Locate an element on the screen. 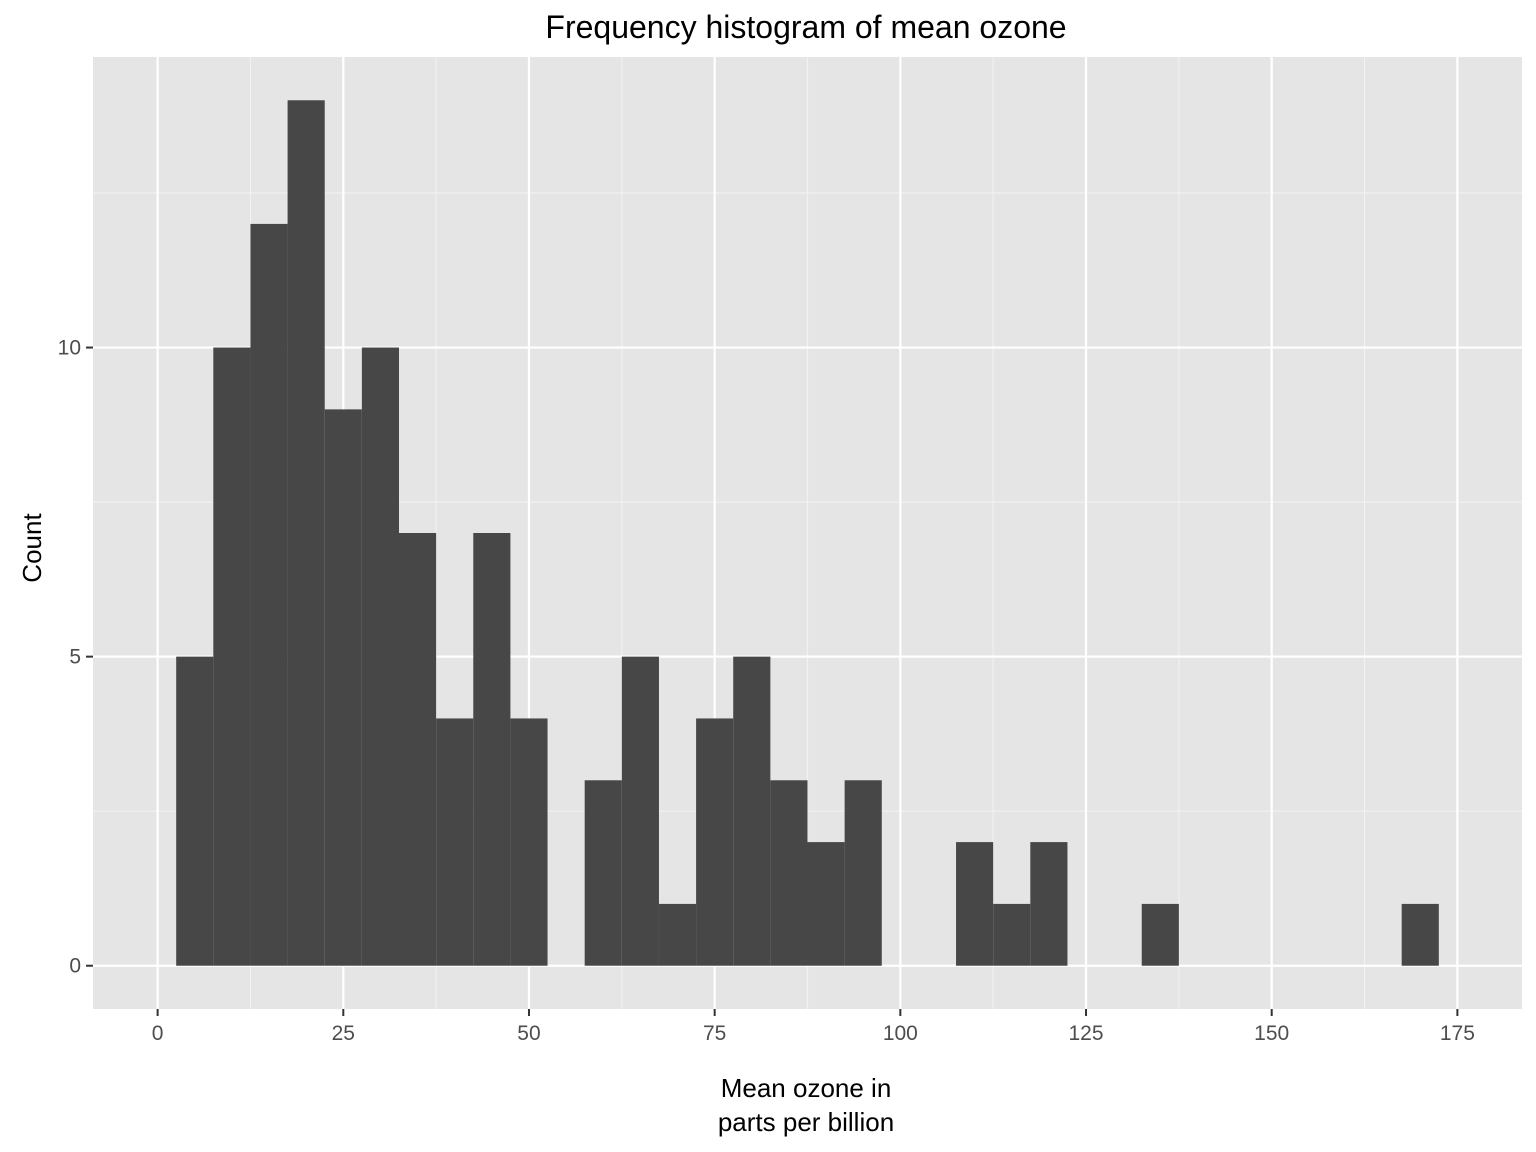 This screenshot has width=1536, height=1152. chart-title: Frequency histogram of mean ozone is located at coordinates (805, 27).